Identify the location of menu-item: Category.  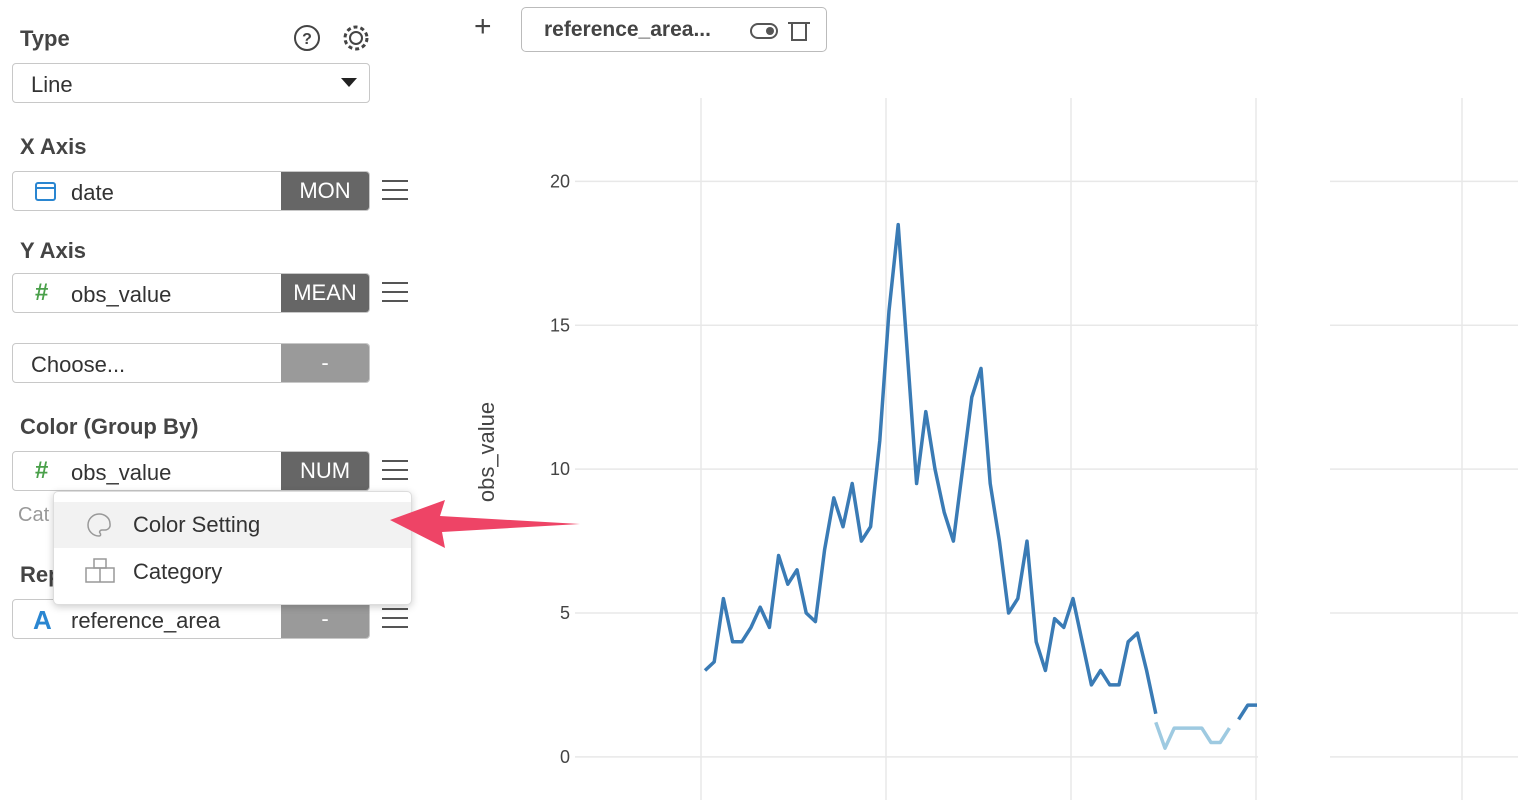
(232, 571).